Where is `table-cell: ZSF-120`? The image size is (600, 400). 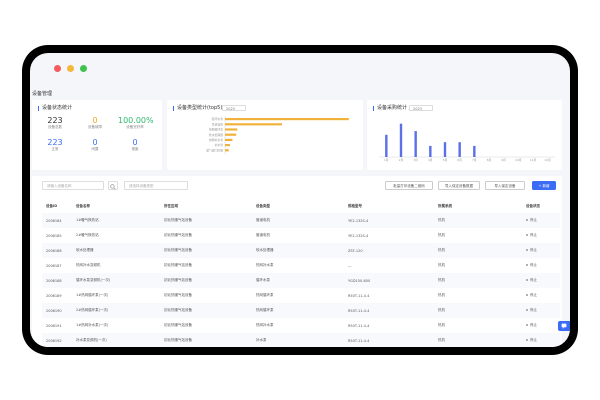 table-cell: ZSF-120 is located at coordinates (389, 250).